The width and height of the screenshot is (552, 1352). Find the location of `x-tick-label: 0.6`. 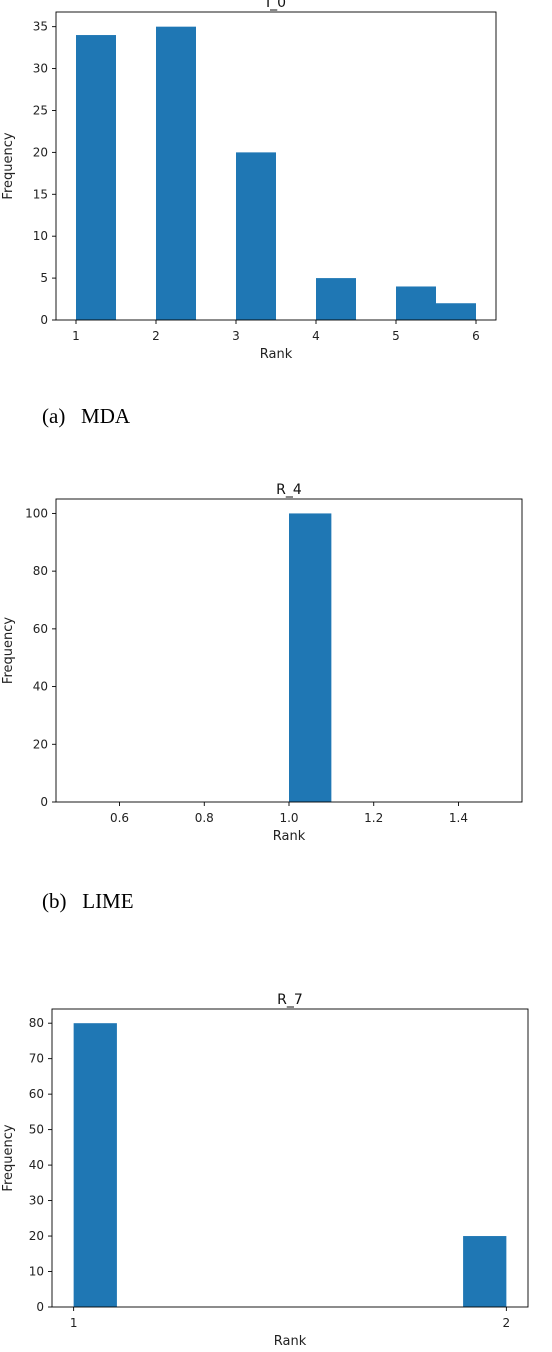

x-tick-label: 0.6 is located at coordinates (119, 818).